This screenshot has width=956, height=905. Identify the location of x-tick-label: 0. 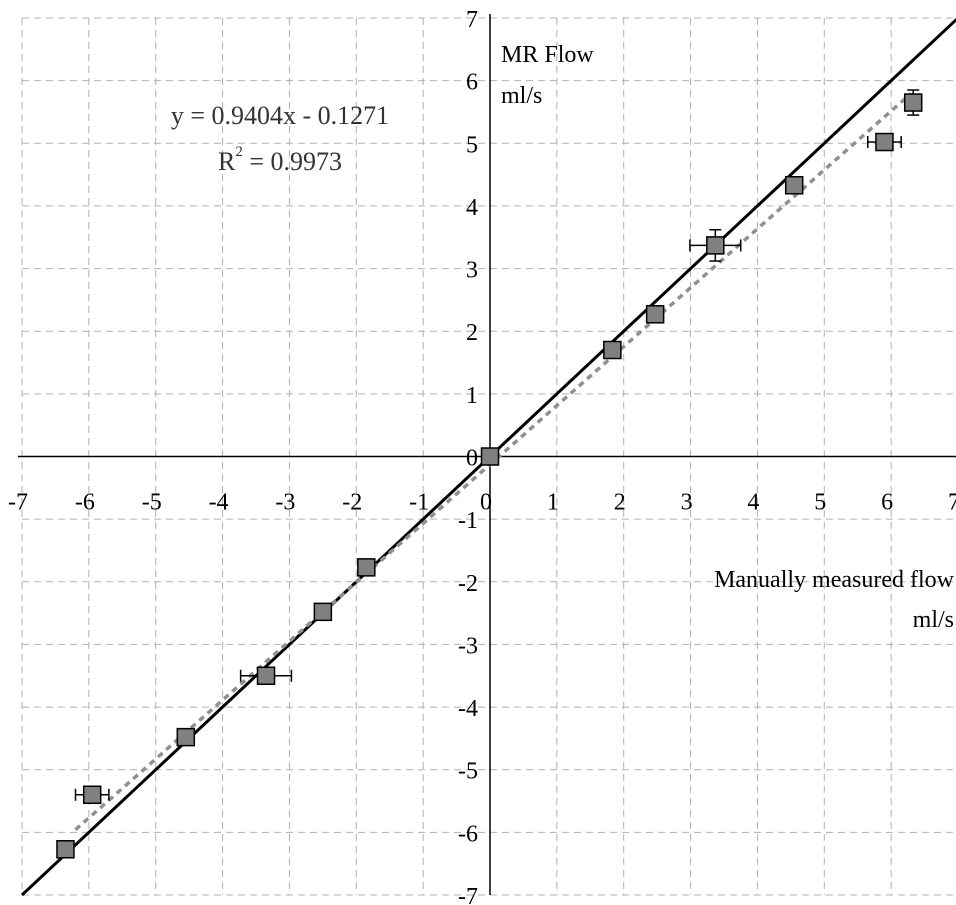
(486, 503).